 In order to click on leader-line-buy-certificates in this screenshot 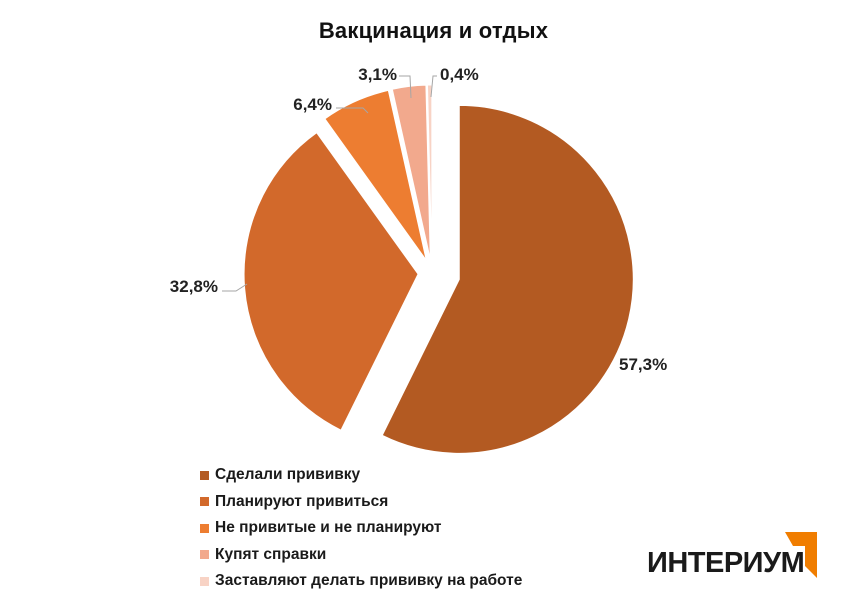, I will do `click(405, 87)`.